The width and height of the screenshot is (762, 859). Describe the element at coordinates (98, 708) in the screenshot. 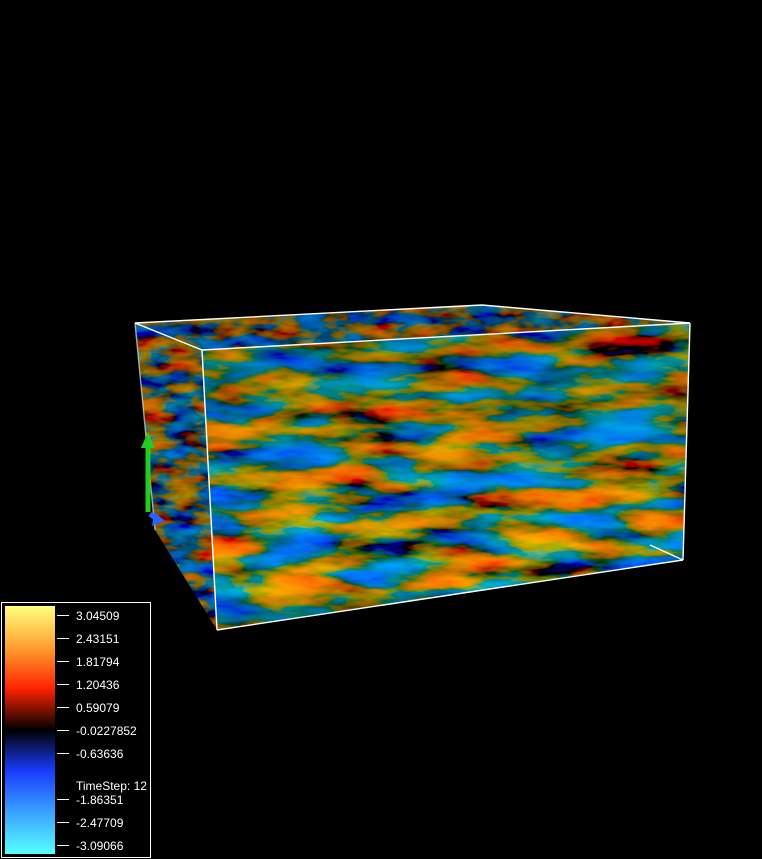

I see `colorbar-tick-label: 0.59079` at that location.